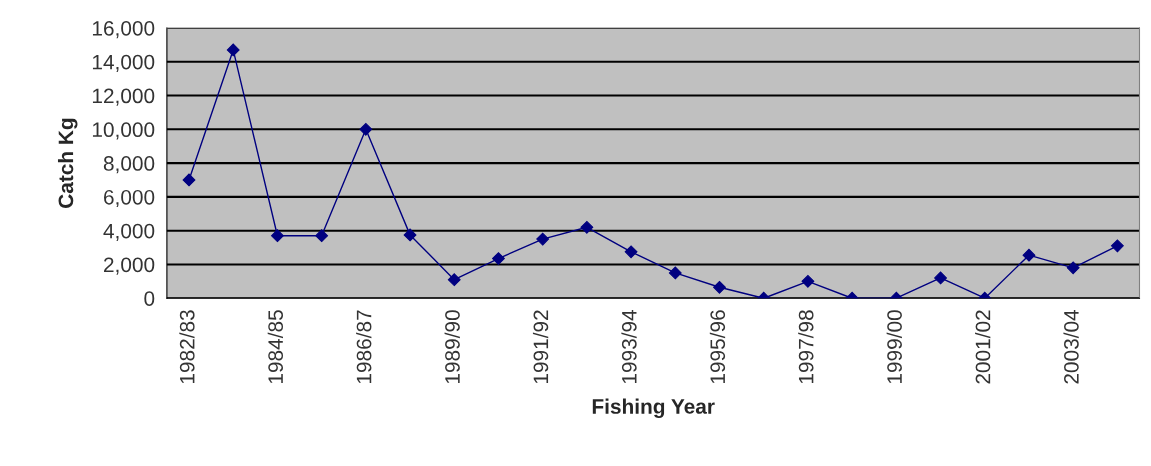 This screenshot has height=466, width=1151. What do you see at coordinates (129, 198) in the screenshot?
I see `y-tick-label: 6,000` at bounding box center [129, 198].